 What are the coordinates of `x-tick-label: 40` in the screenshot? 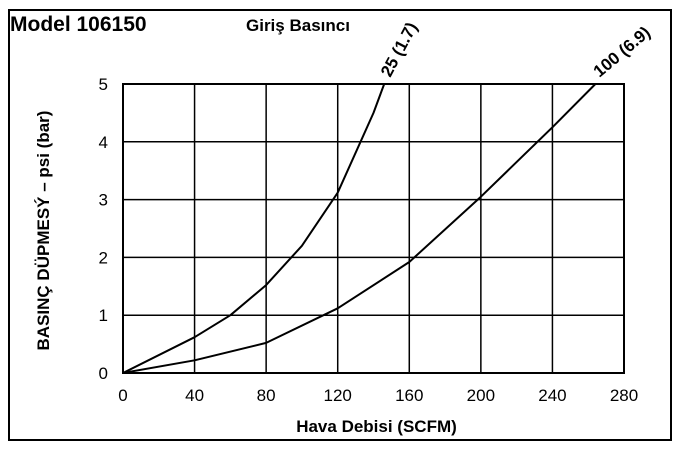 It's located at (194, 395).